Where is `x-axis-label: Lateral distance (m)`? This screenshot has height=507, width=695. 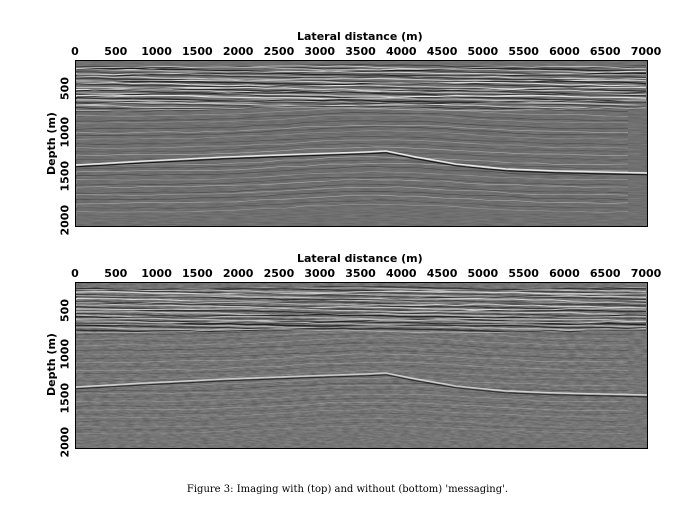 x-axis-label: Lateral distance (m) is located at coordinates (360, 258).